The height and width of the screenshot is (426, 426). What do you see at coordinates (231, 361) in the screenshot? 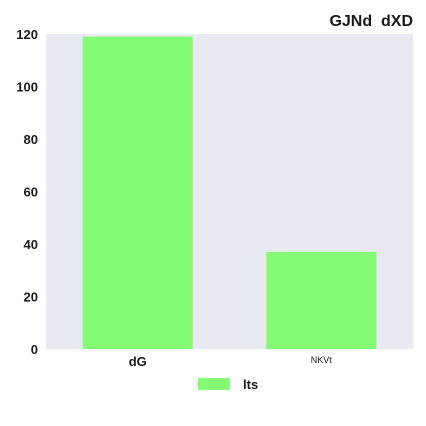
I see `x-axis-ticks: dG NKVt` at bounding box center [231, 361].